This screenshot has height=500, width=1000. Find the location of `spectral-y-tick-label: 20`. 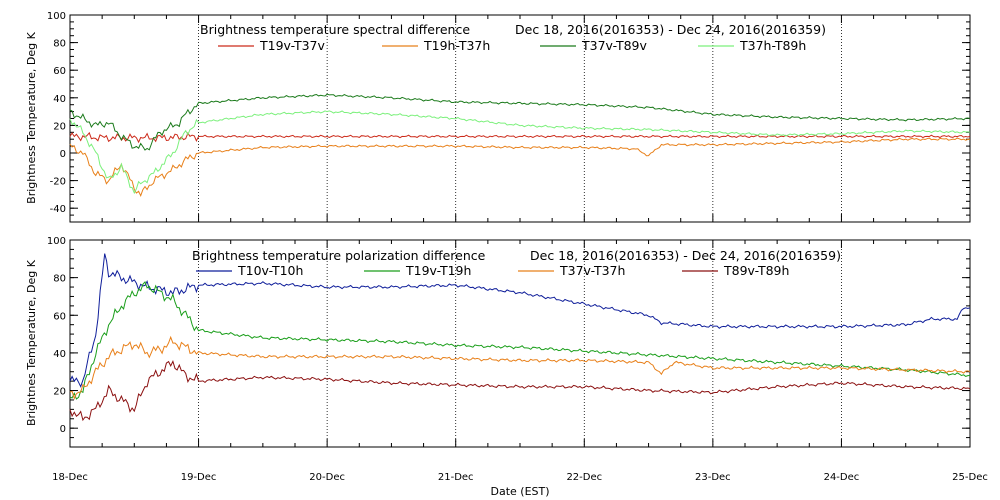

spectral-y-tick-label: 20 is located at coordinates (59, 126).